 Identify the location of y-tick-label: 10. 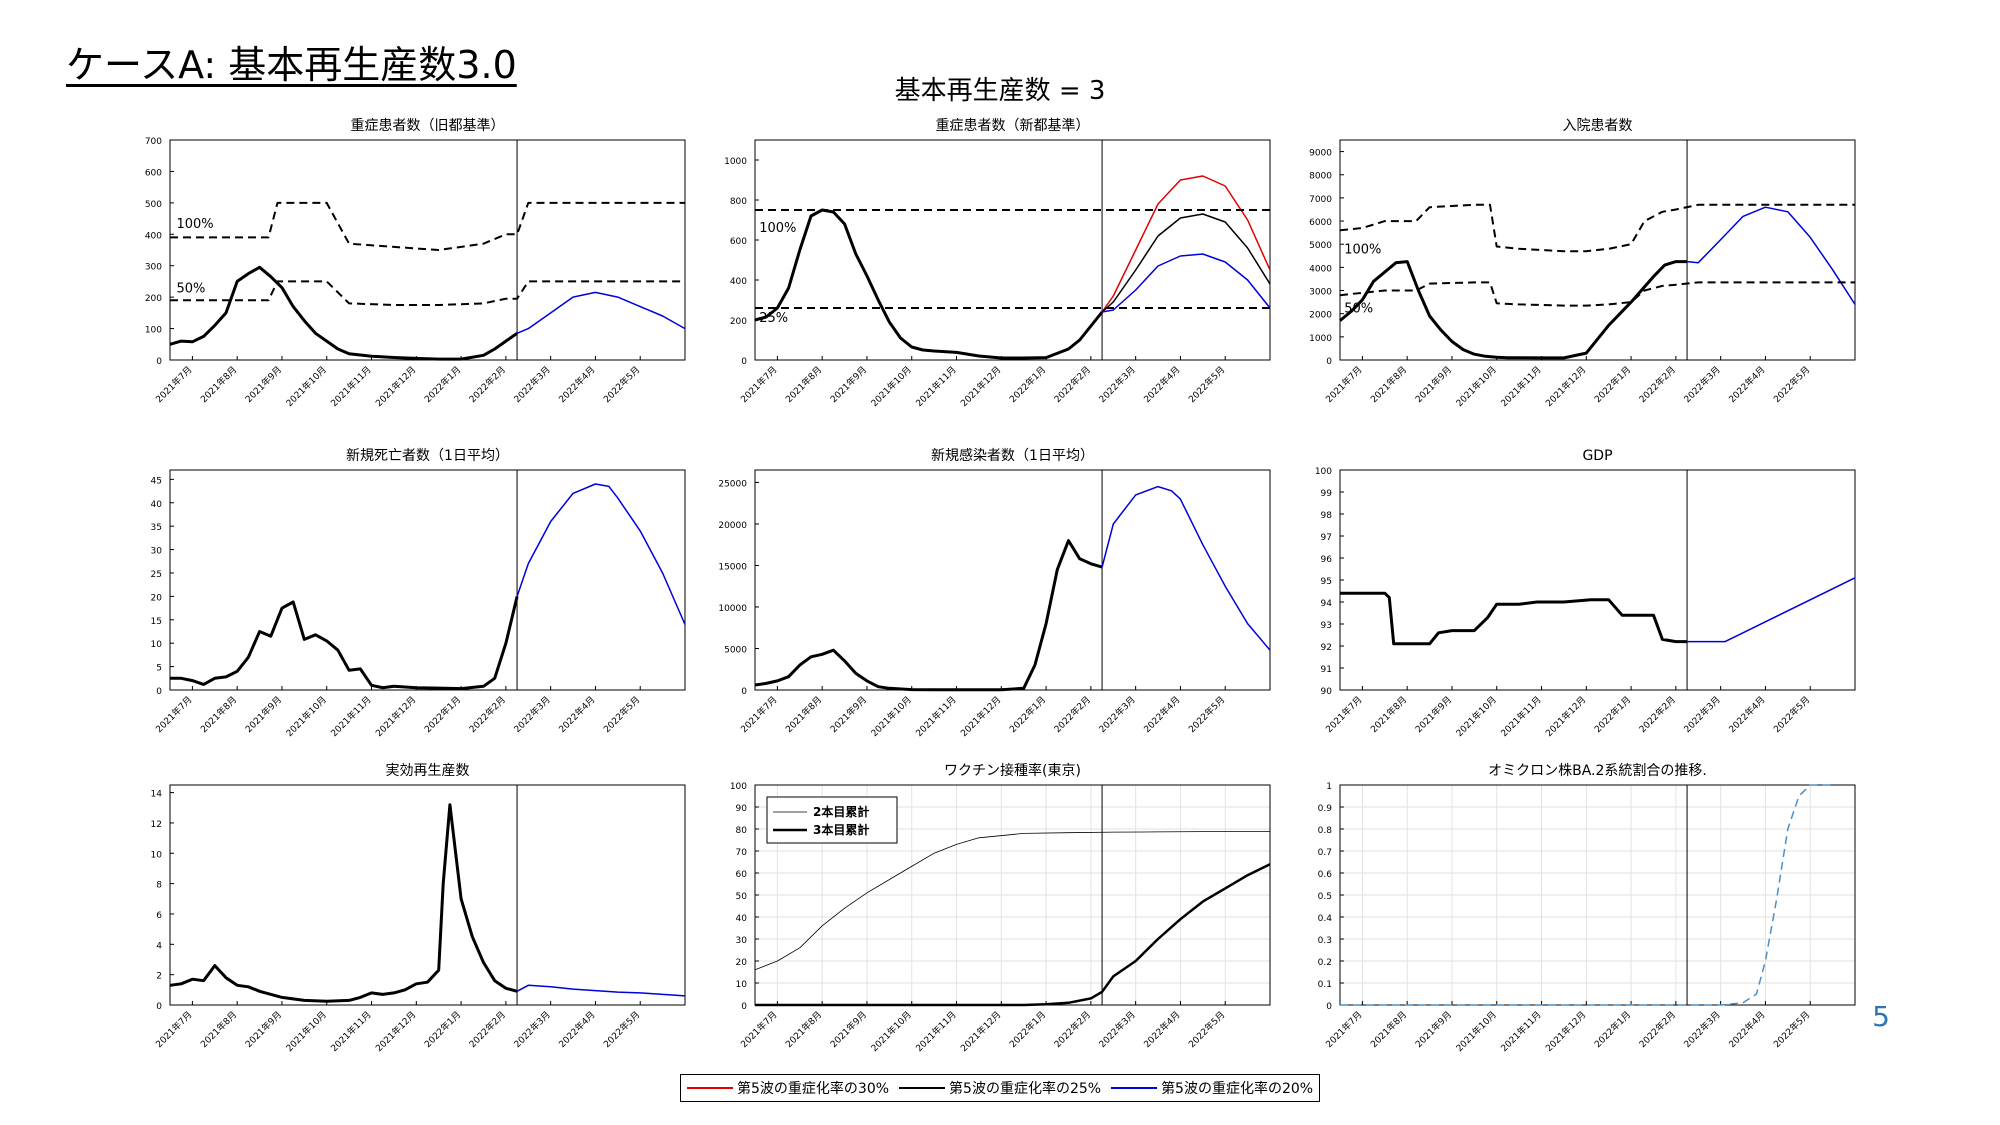
(157, 645).